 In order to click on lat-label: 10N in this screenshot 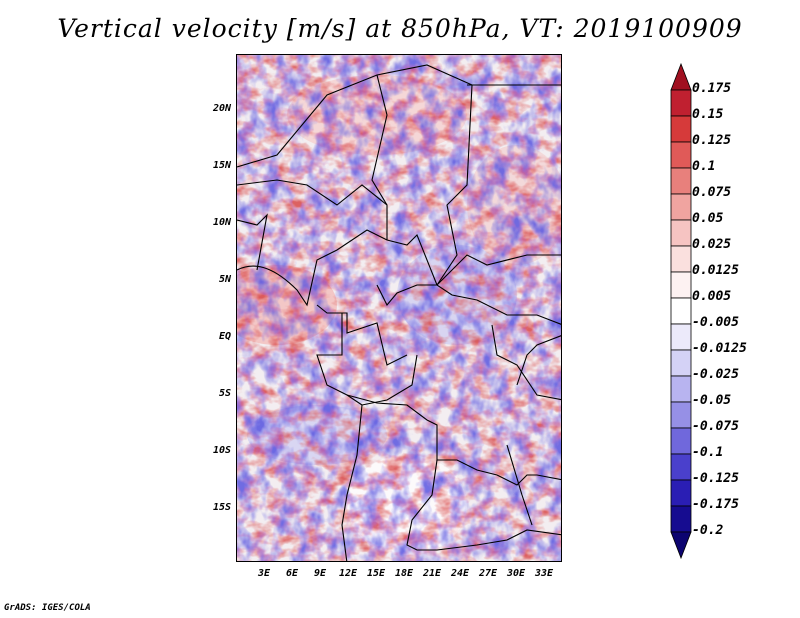, I will do `click(221, 222)`.